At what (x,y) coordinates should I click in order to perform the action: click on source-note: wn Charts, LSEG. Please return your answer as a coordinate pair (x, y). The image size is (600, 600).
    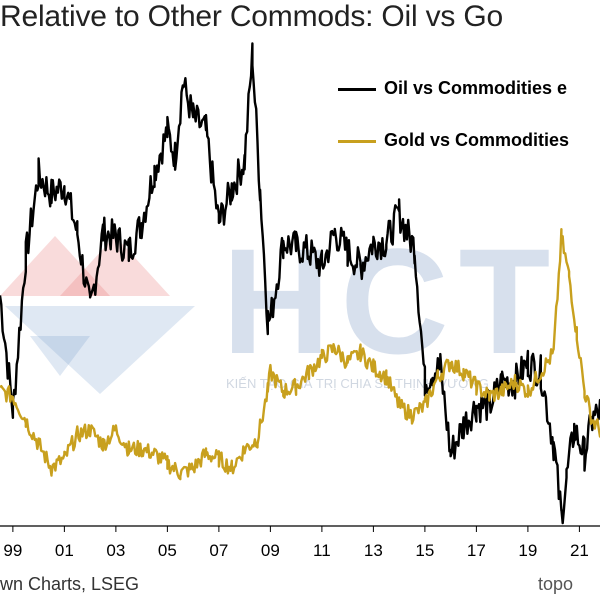
    Looking at the image, I should click on (70, 584).